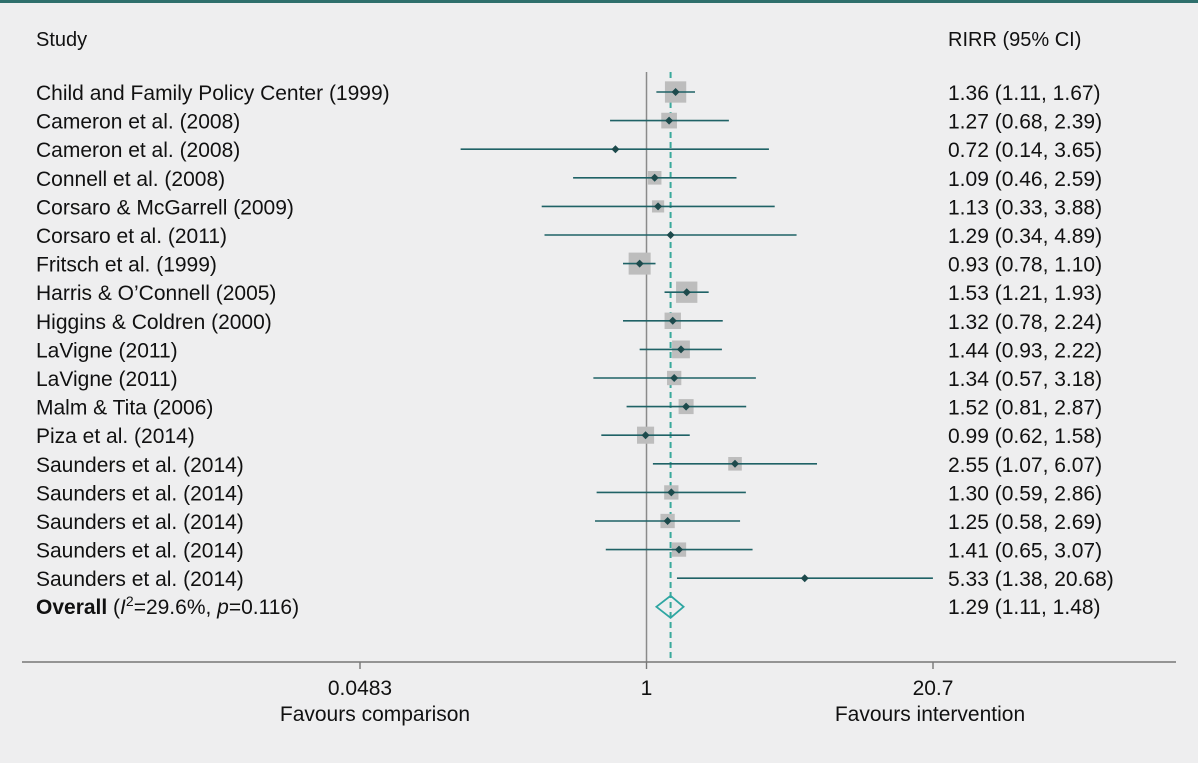  Describe the element at coordinates (71, 607) in the screenshot. I see `overall-bold-label: Overall` at that location.